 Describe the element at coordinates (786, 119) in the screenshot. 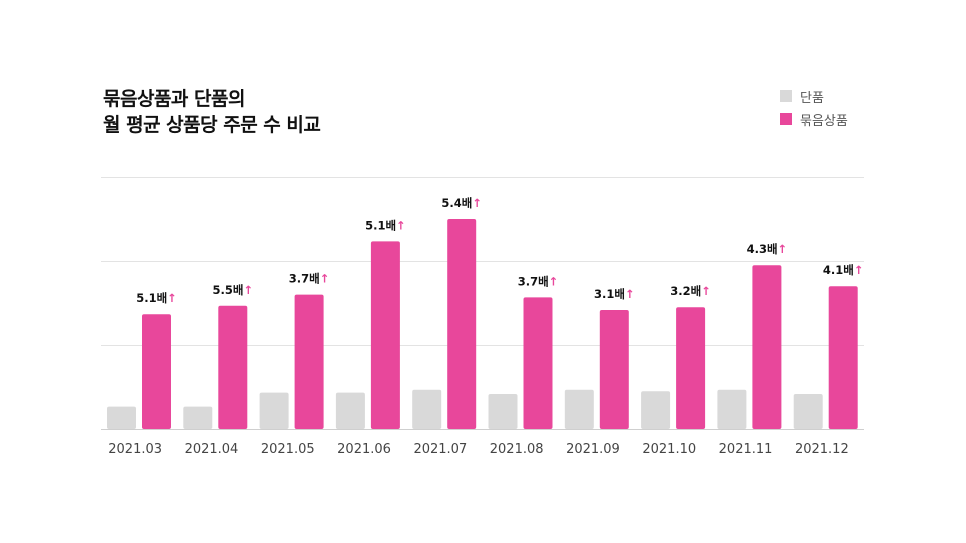

I see `legend-swatch-bundle` at that location.